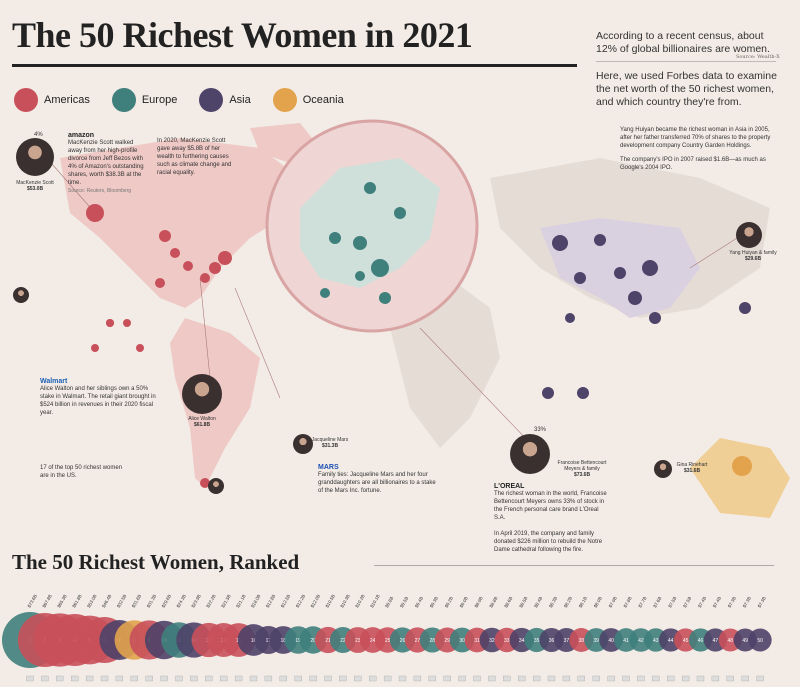 The height and width of the screenshot is (687, 800). What do you see at coordinates (358, 641) in the screenshot?
I see `rank-number-23: 23` at bounding box center [358, 641].